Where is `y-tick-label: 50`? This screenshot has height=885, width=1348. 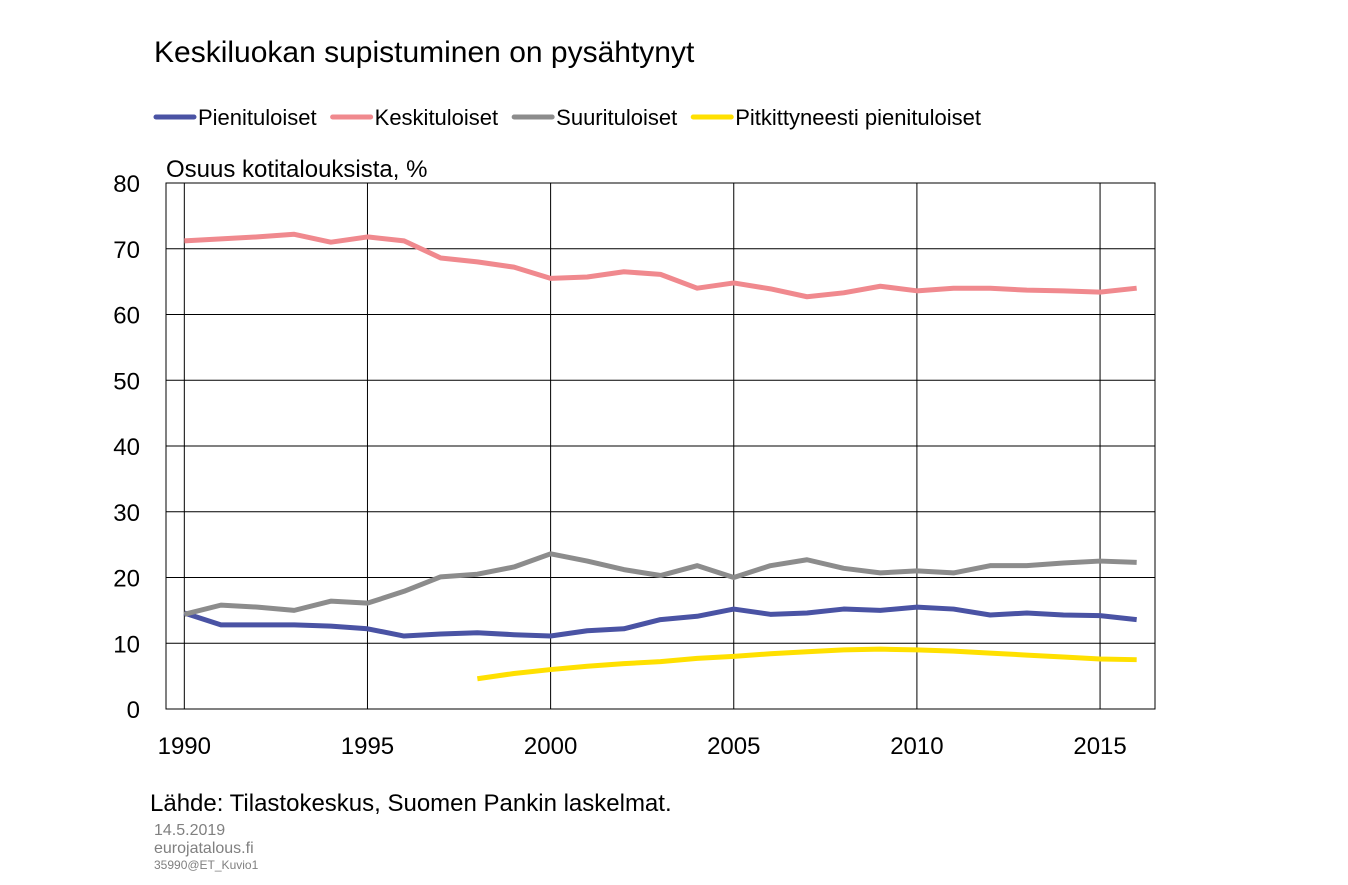
y-tick-label: 50 is located at coordinates (126, 381).